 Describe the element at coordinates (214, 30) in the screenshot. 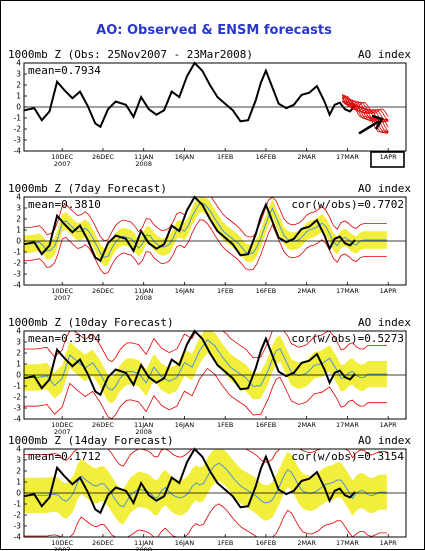

I see `figure-title: AO: Observed & ENSM forecasts` at that location.